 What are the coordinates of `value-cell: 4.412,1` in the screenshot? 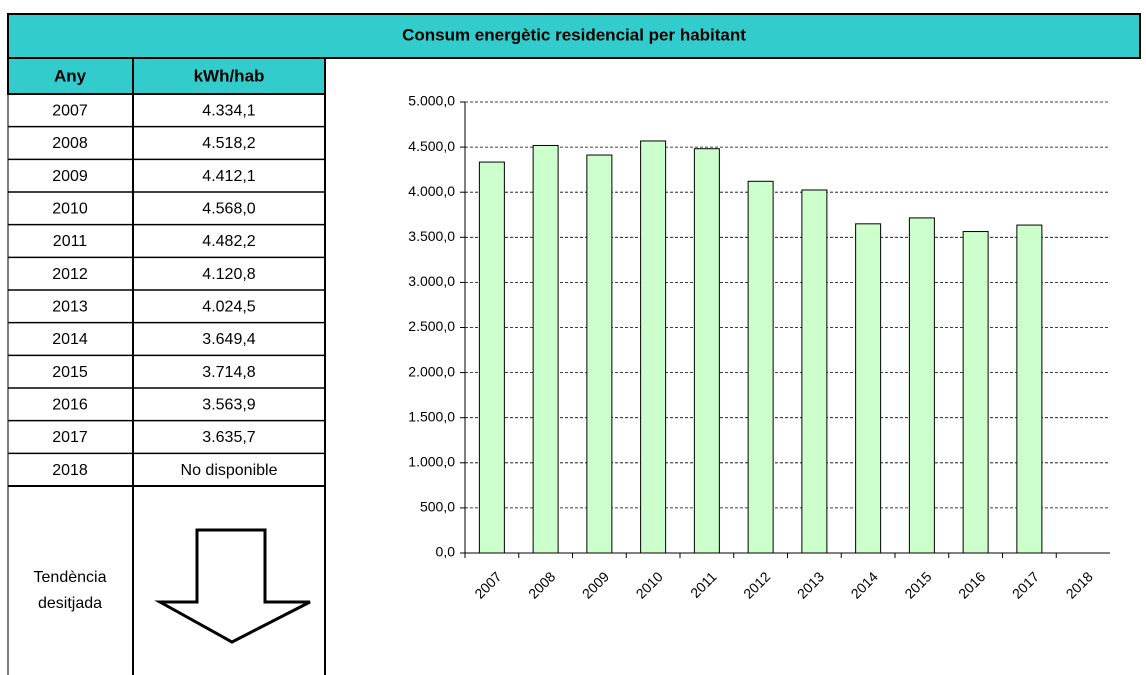 It's located at (228, 176).